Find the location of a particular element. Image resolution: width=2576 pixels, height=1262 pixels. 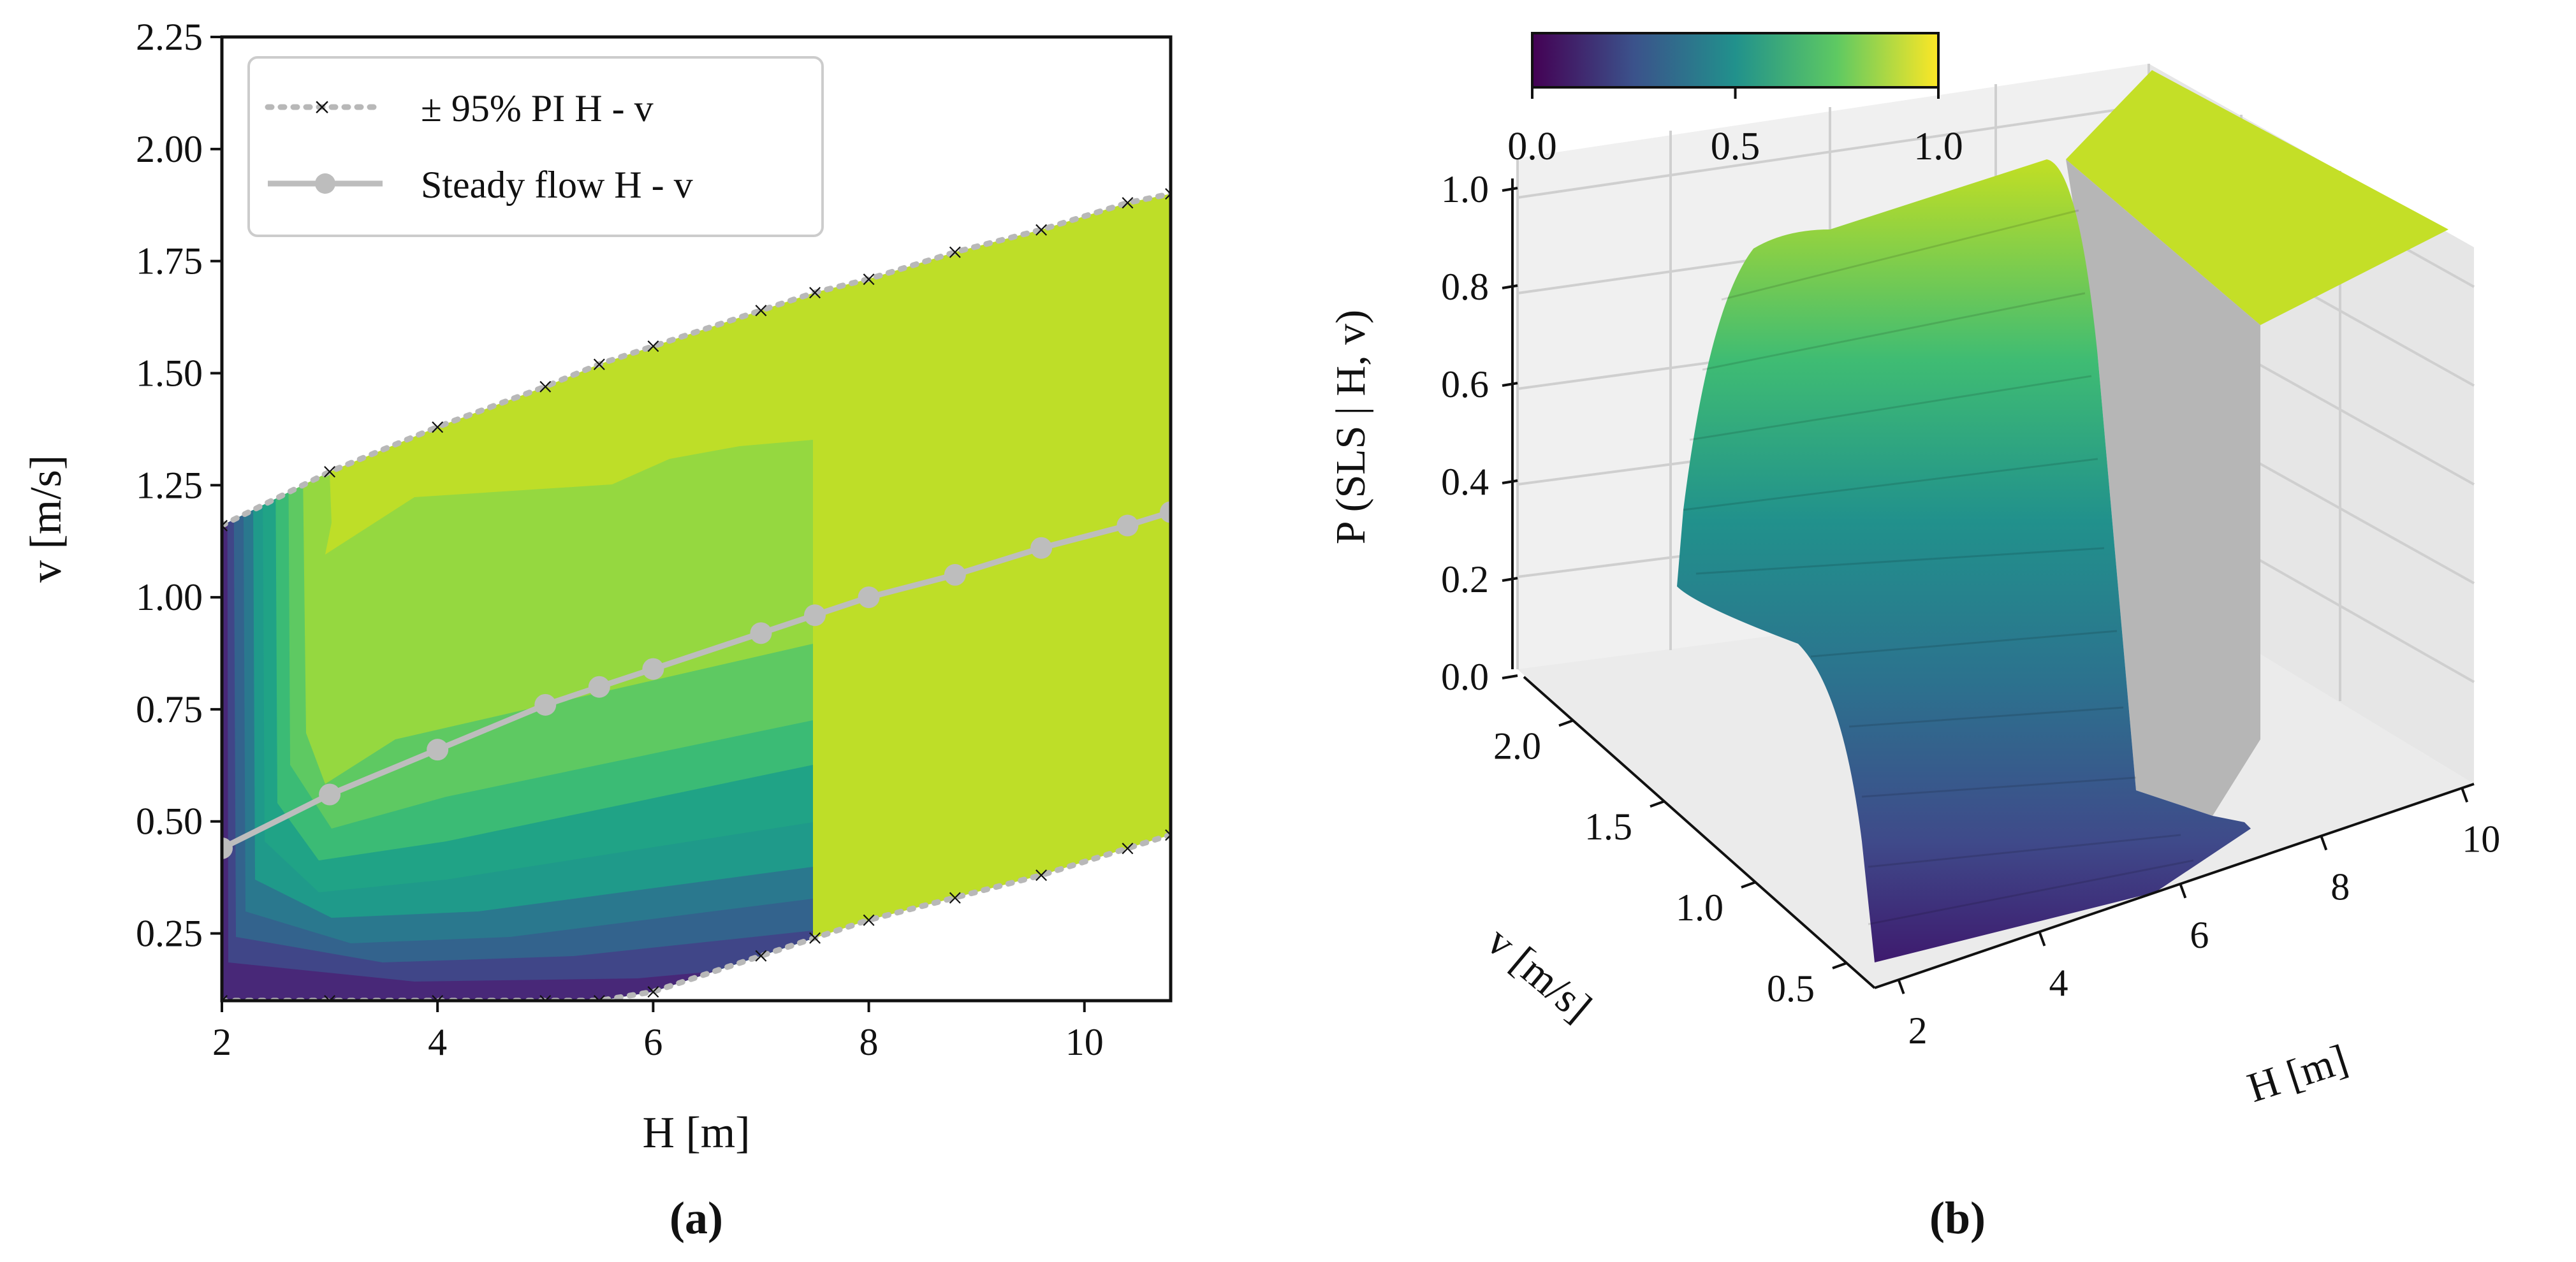

legend-label-steady: Steady flow H - v is located at coordinates (557, 185).